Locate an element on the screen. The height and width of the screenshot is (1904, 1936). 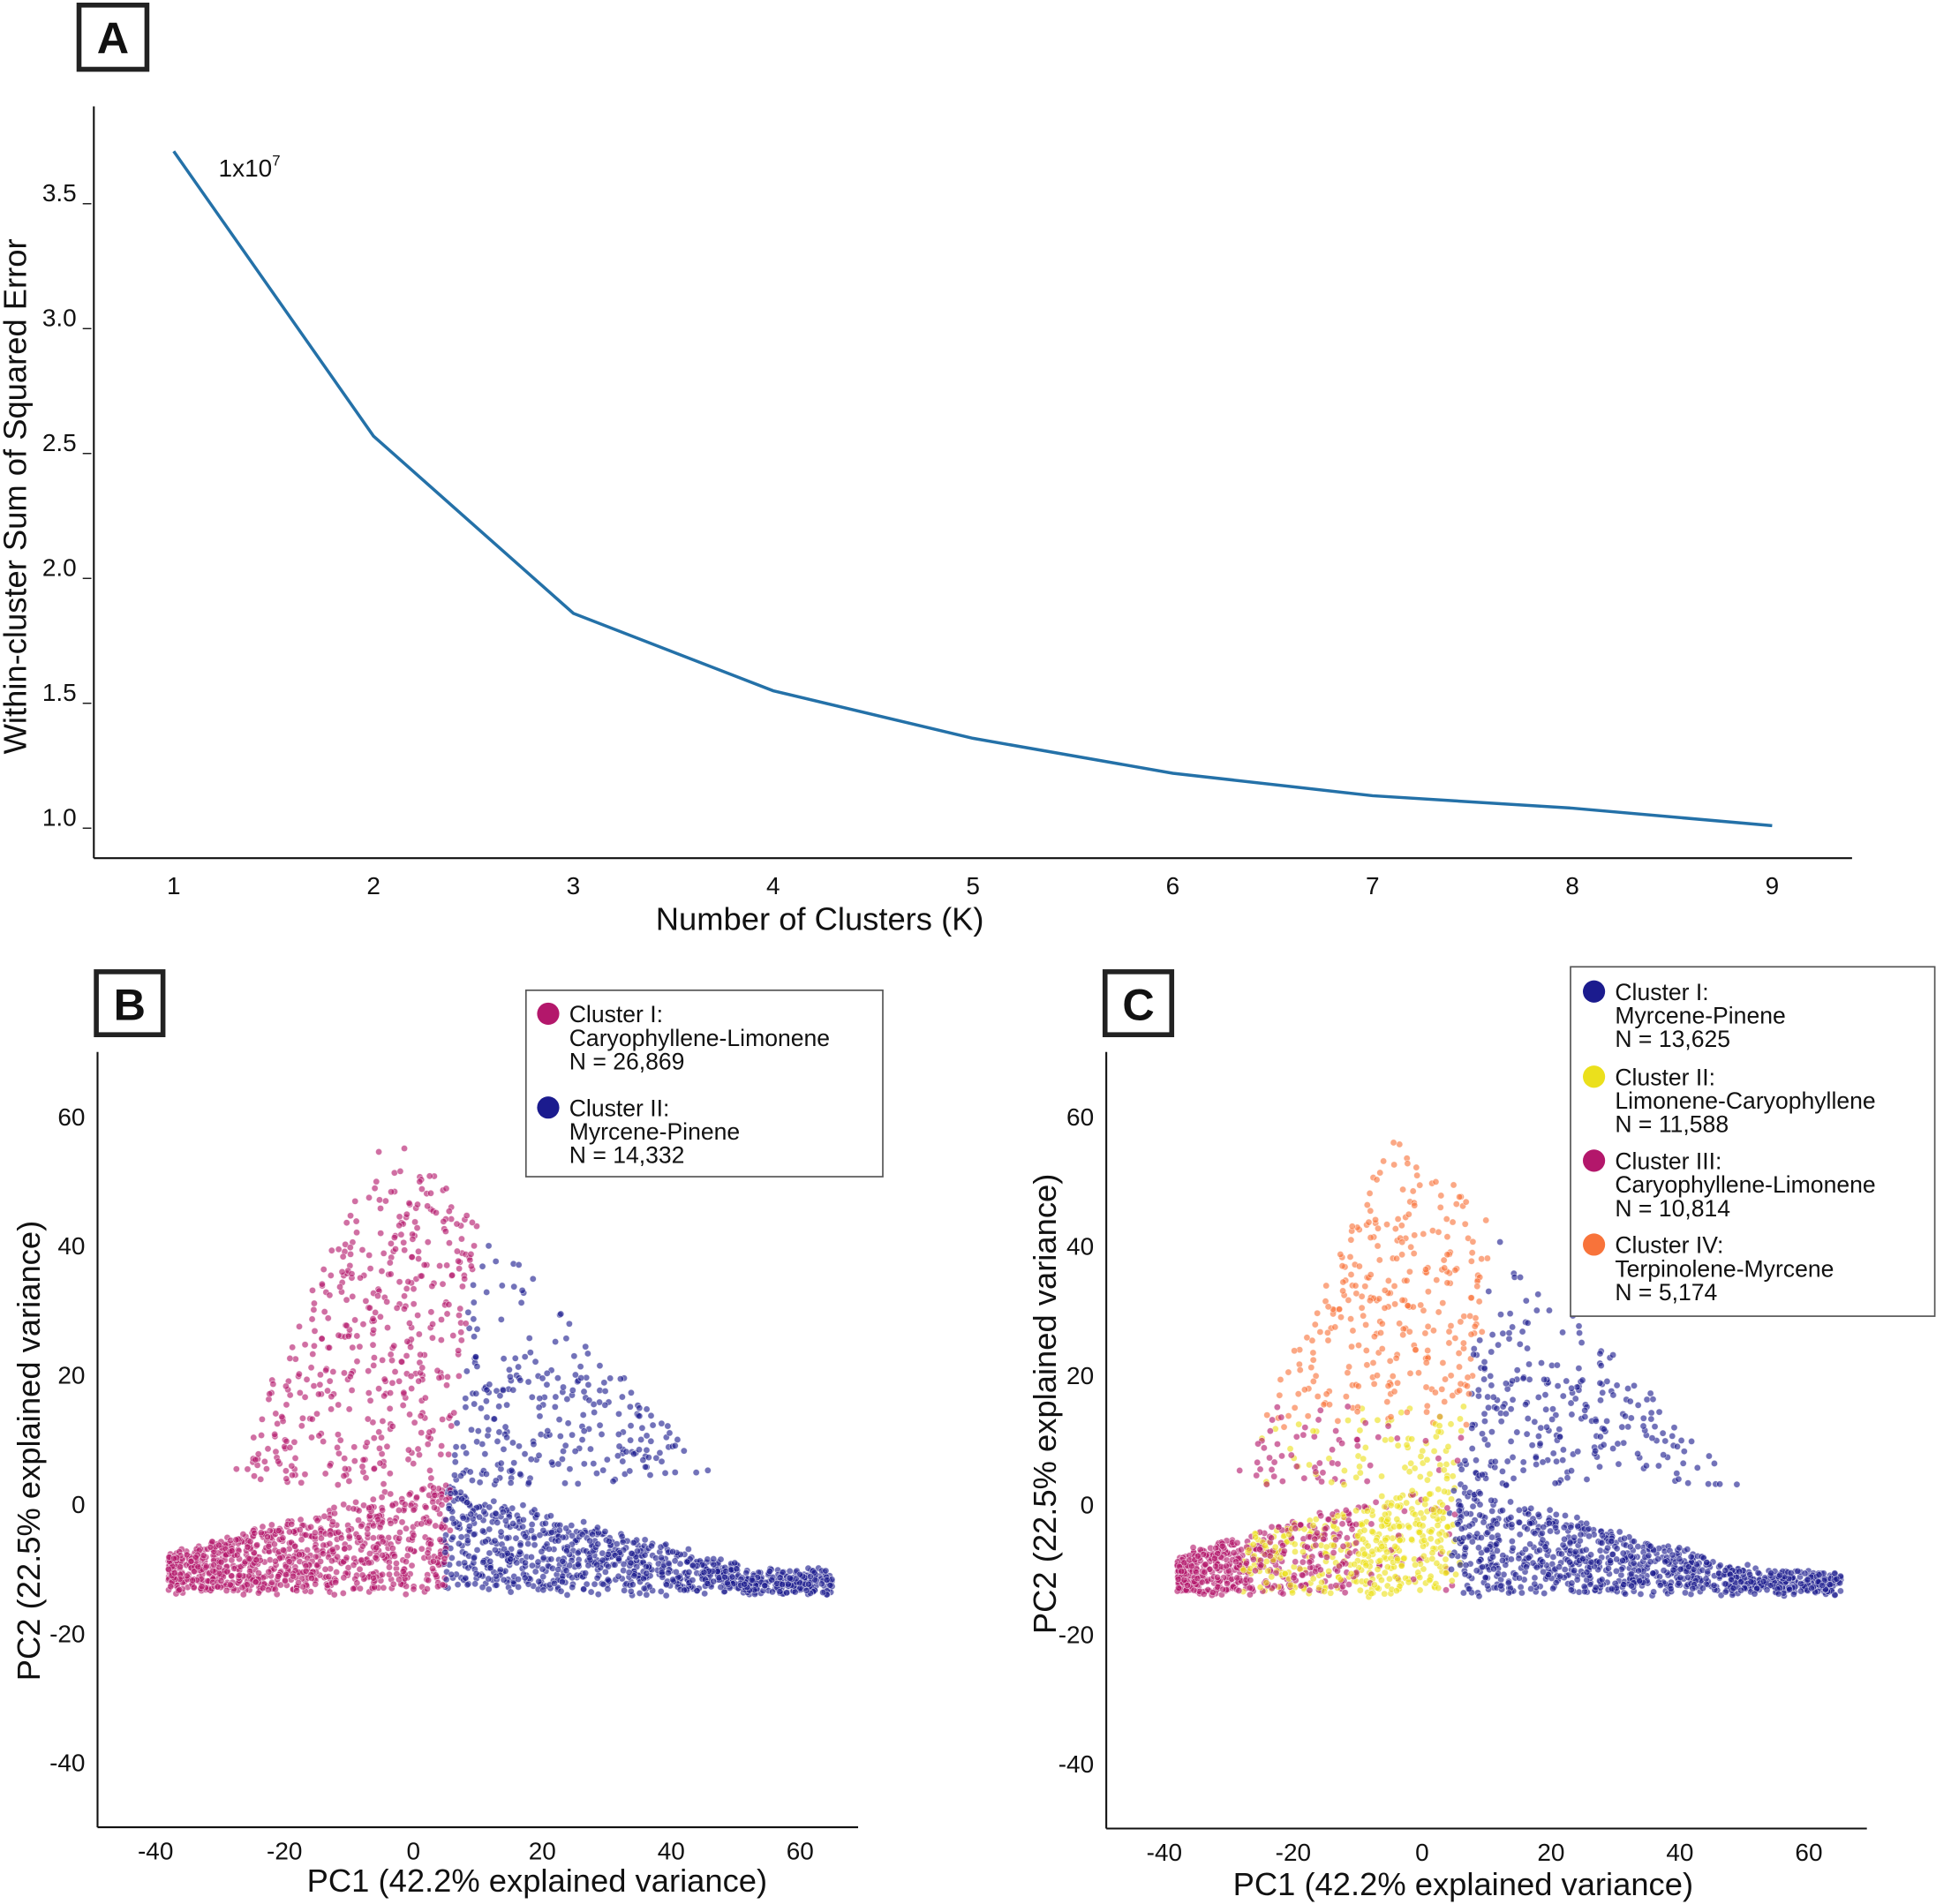
legend-name: Cluster II: is located at coordinates (619, 1108).